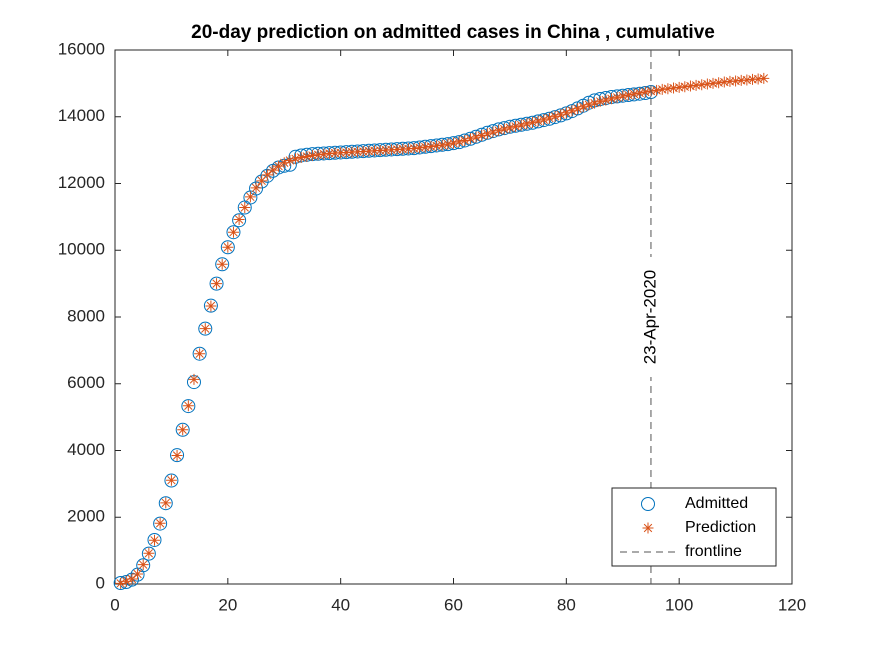 The height and width of the screenshot is (656, 875). What do you see at coordinates (566, 604) in the screenshot?
I see `x-tick-label: 80` at bounding box center [566, 604].